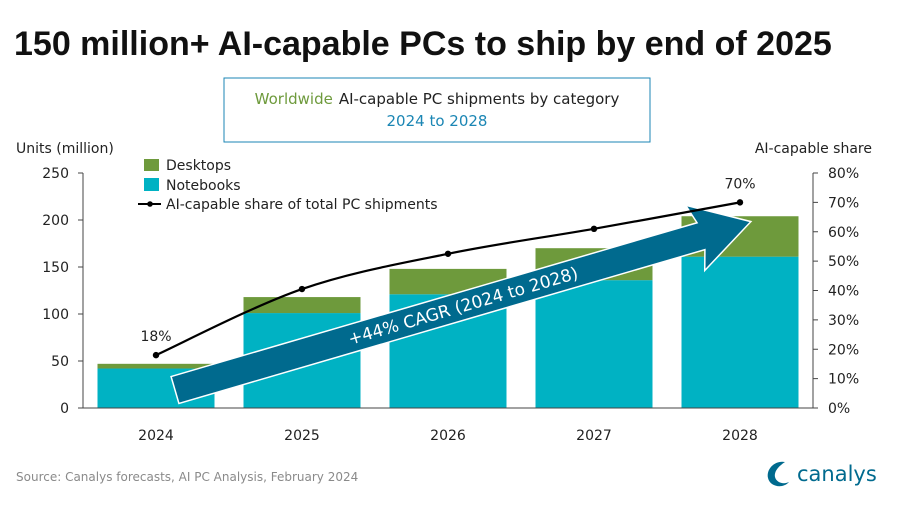  What do you see at coordinates (156, 436) in the screenshot?
I see `x-tick-label-2024: 2024` at bounding box center [156, 436].